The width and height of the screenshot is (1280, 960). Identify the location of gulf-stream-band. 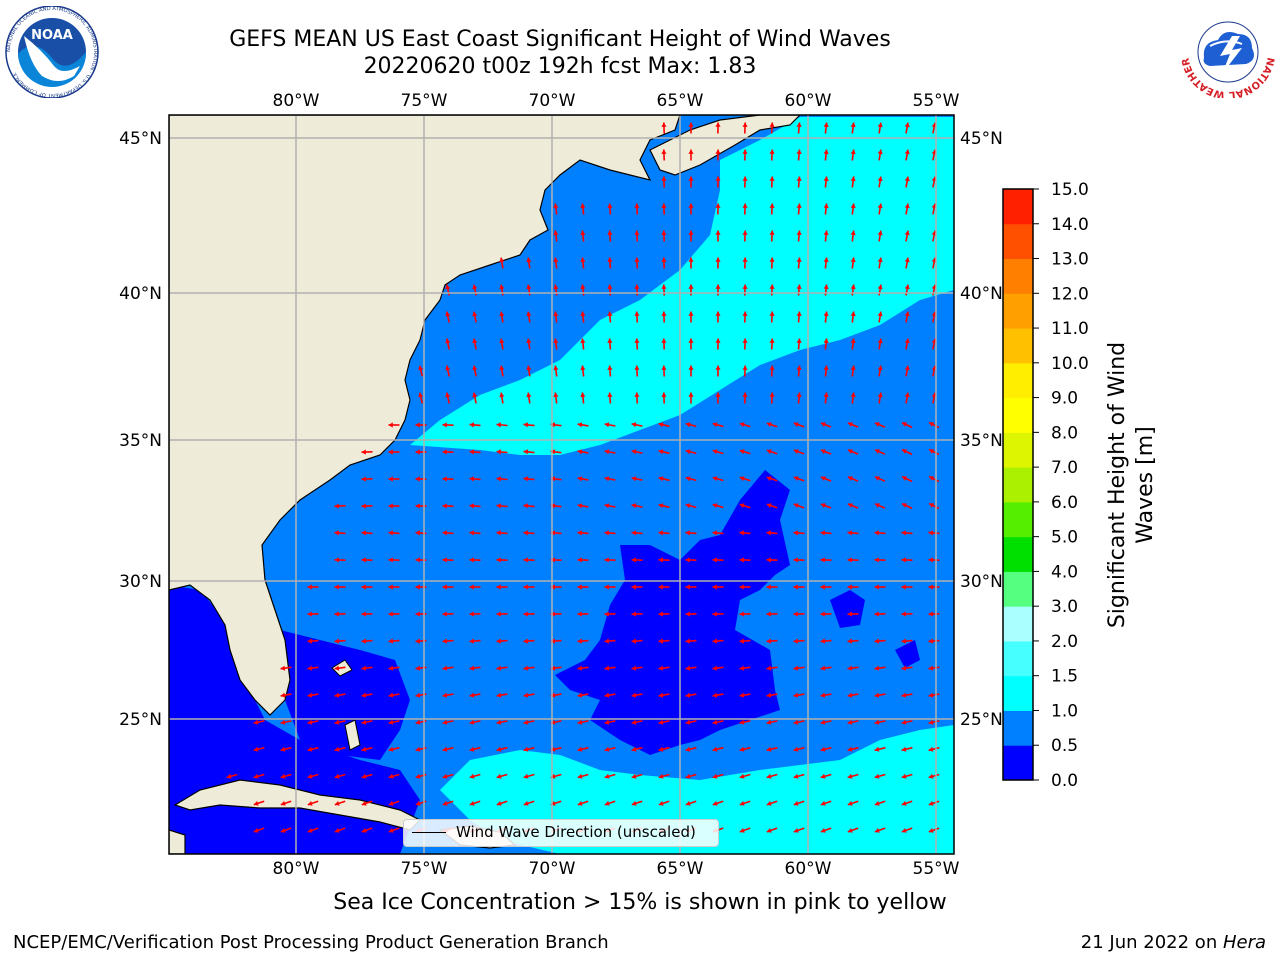
(682, 286).